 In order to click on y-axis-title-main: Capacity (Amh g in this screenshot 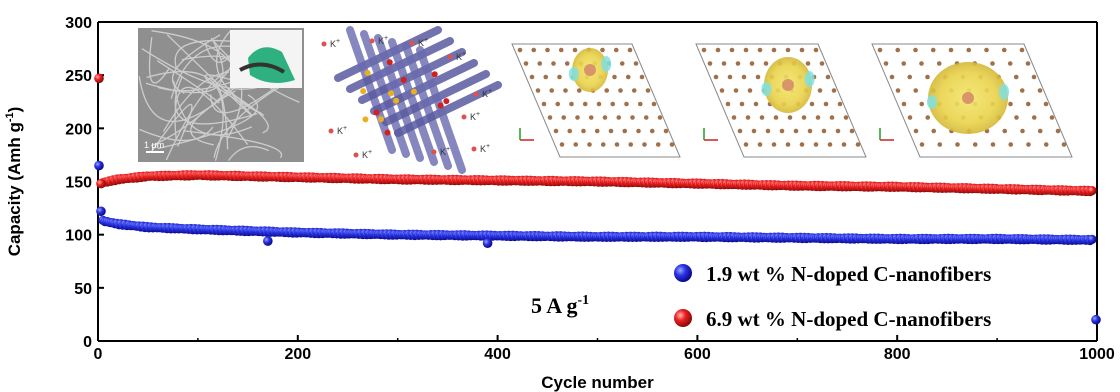, I will do `click(14, 189)`.